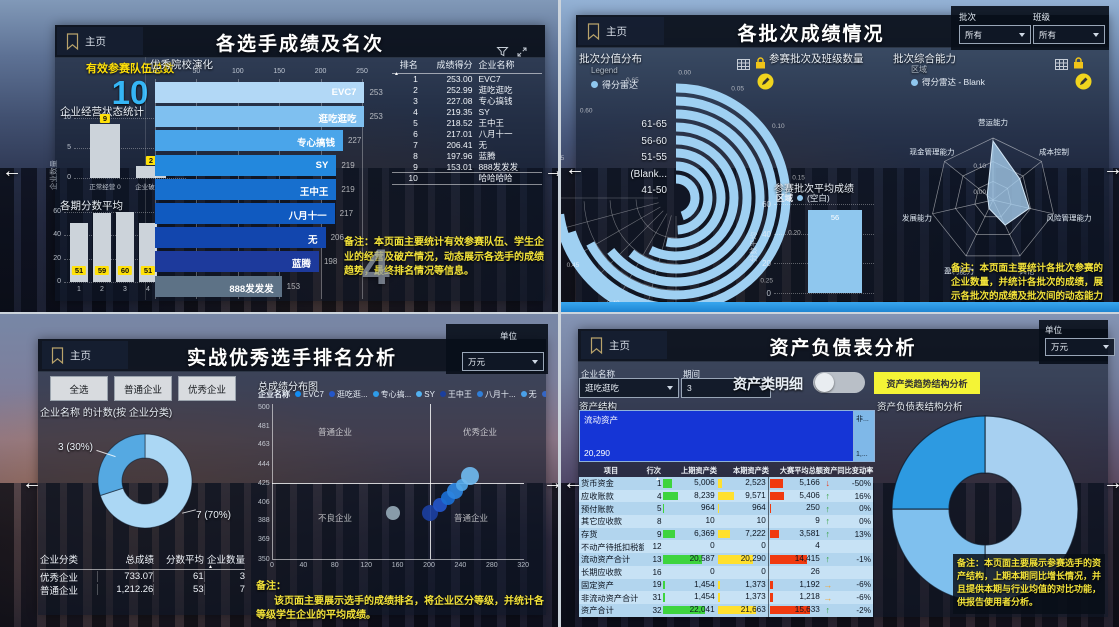 The width and height of the screenshot is (1119, 627). I want to click on focus-mode-icon, so click(522, 53).